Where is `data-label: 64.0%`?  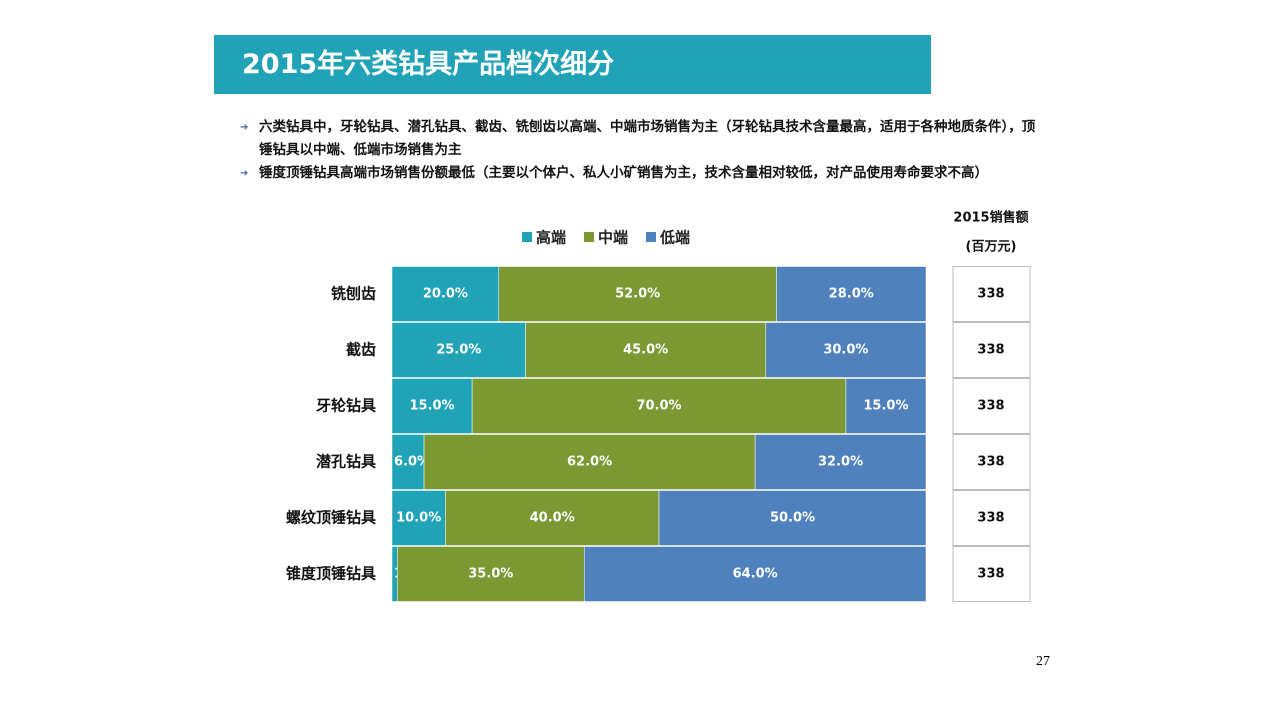 data-label: 64.0% is located at coordinates (755, 574).